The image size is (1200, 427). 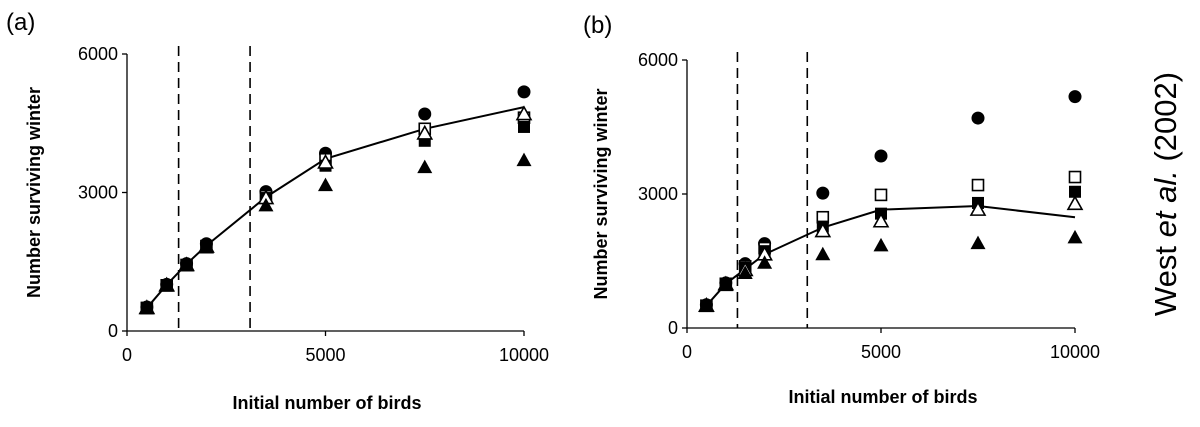 I want to click on credit-prefix: West, so click(x=1165, y=276).